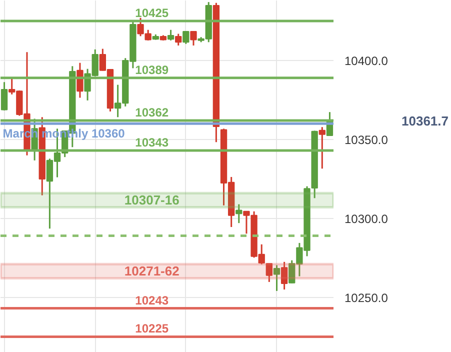  Describe the element at coordinates (152, 329) in the screenshot. I see `ref-line-label: 10225` at that location.